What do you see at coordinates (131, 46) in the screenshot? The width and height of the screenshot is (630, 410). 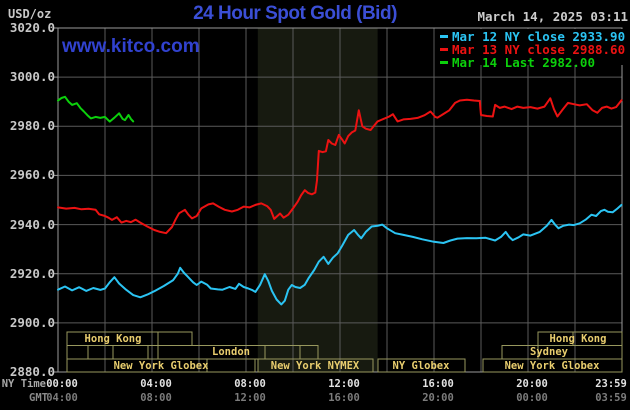 I see `kitco-watermark-link: www.kitco.com` at bounding box center [131, 46].